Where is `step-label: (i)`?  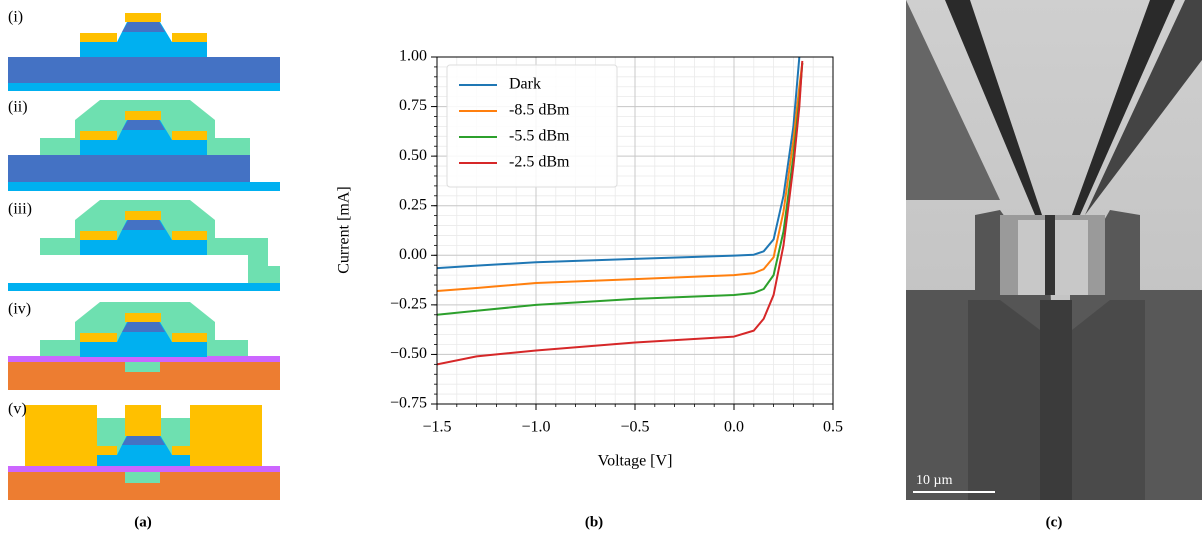 step-label: (i) is located at coordinates (15, 17).